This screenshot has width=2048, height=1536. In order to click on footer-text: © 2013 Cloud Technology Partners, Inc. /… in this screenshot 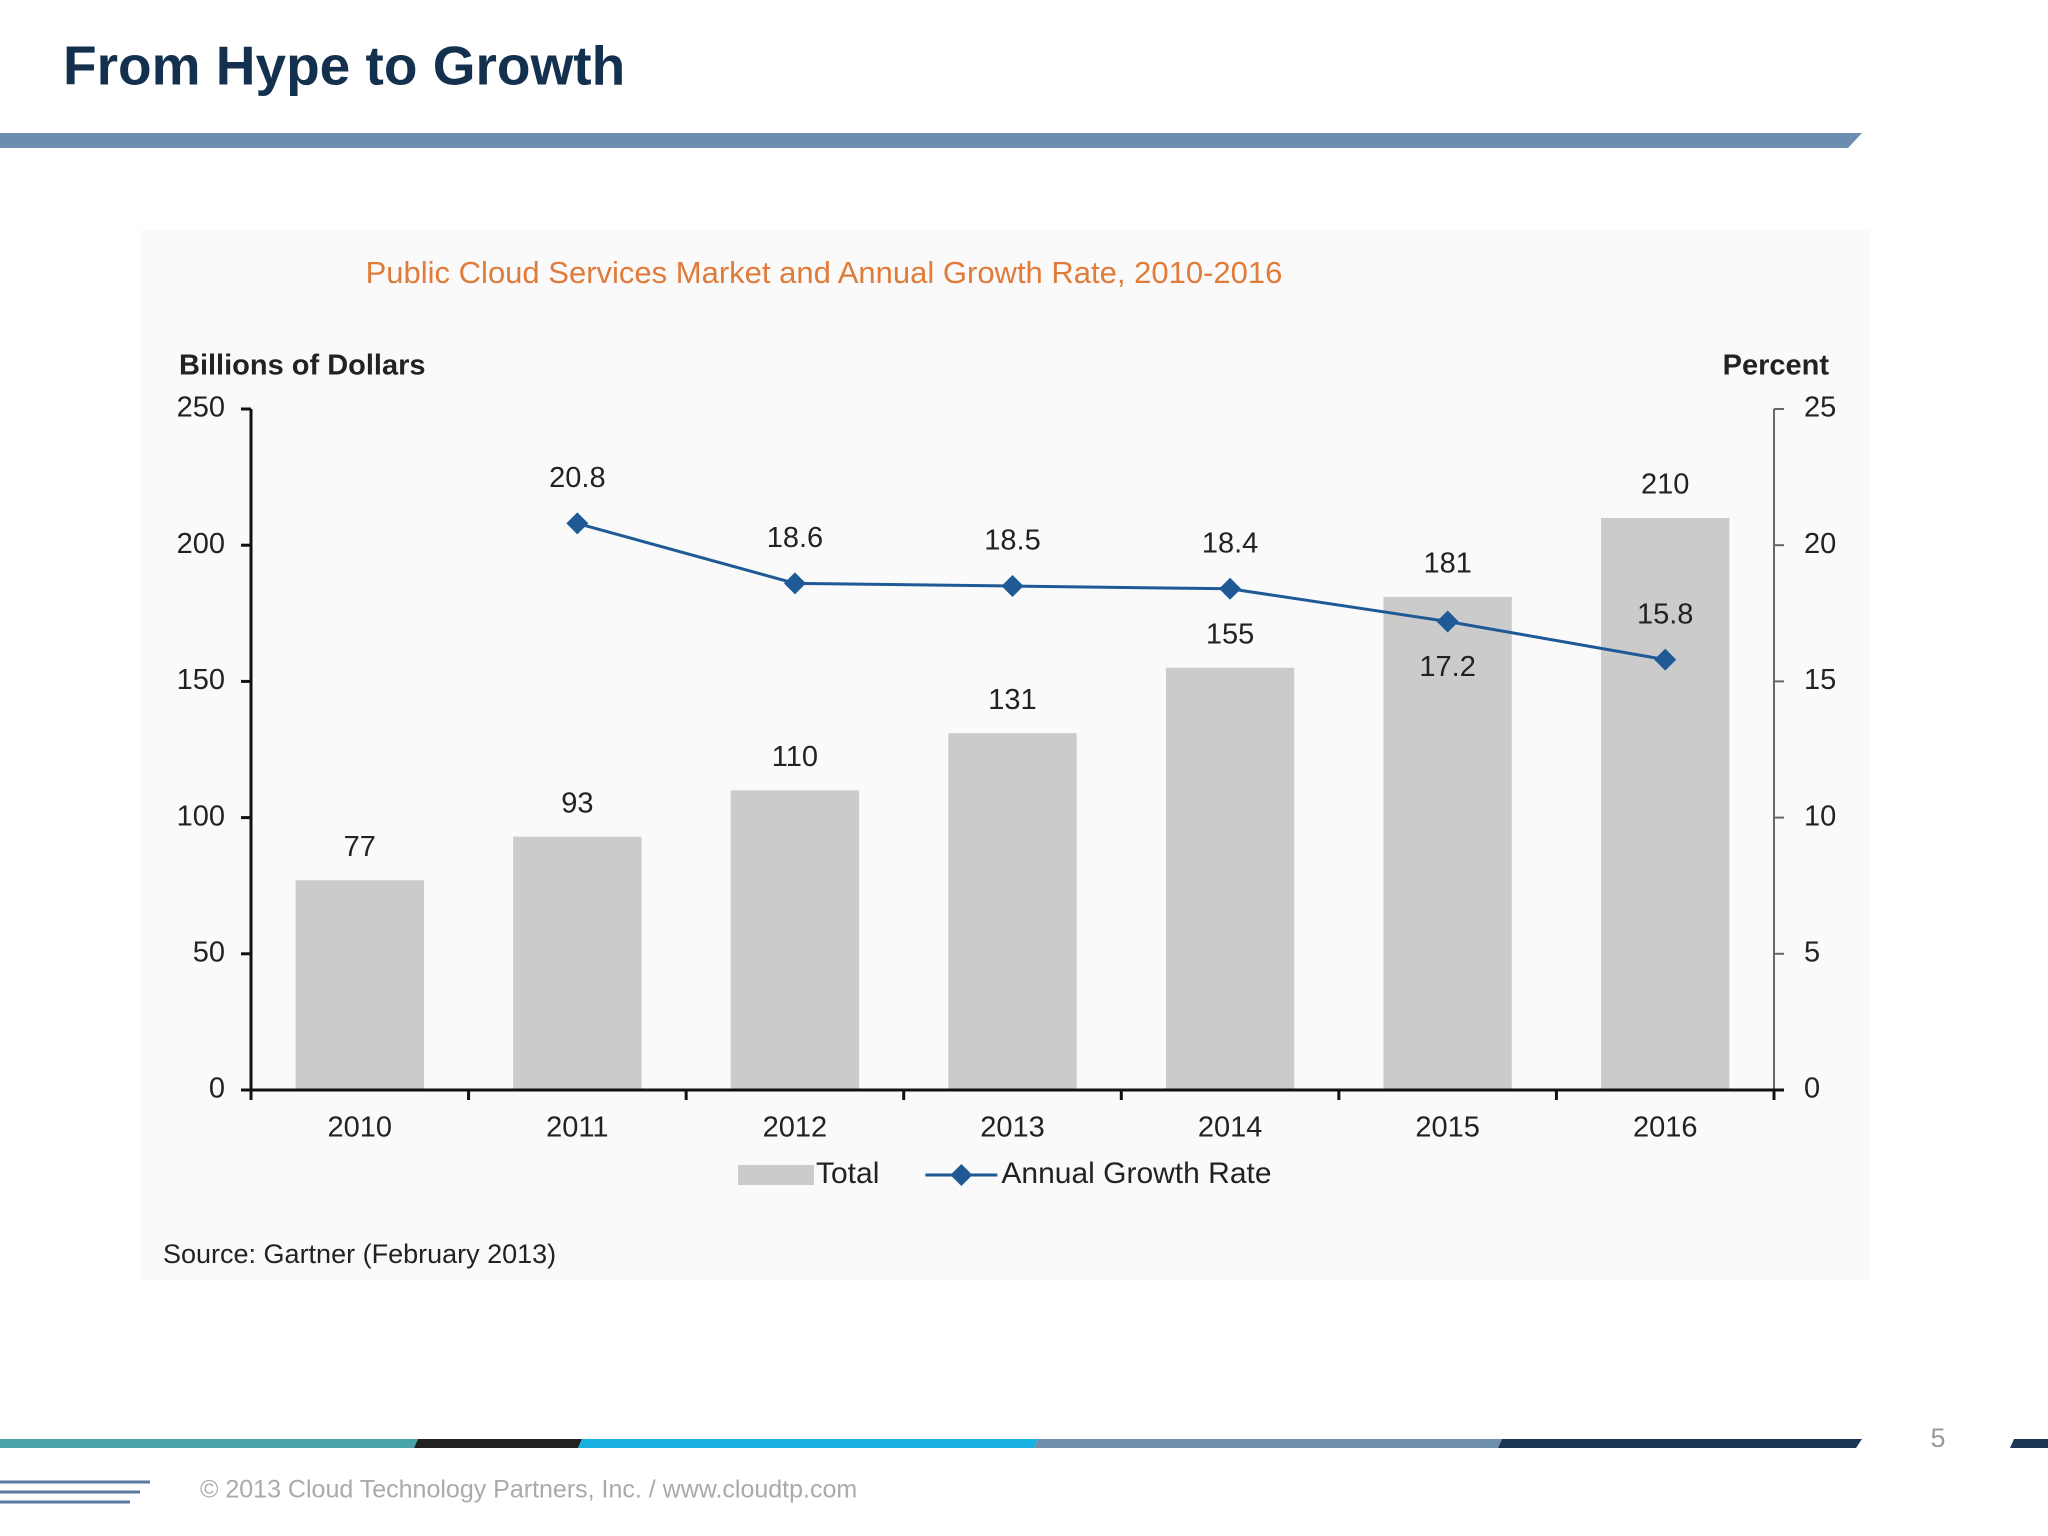, I will do `click(528, 1490)`.